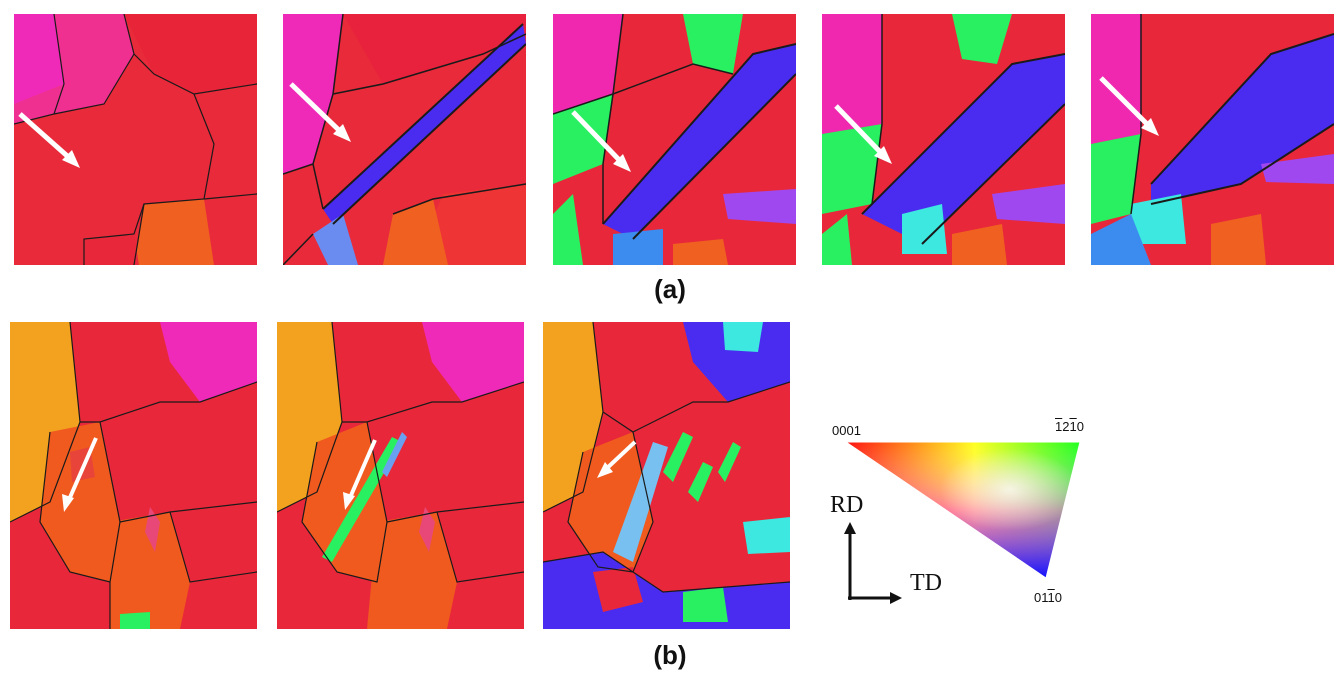  I want to click on pole-label-1210: 1210, so click(1069, 426).